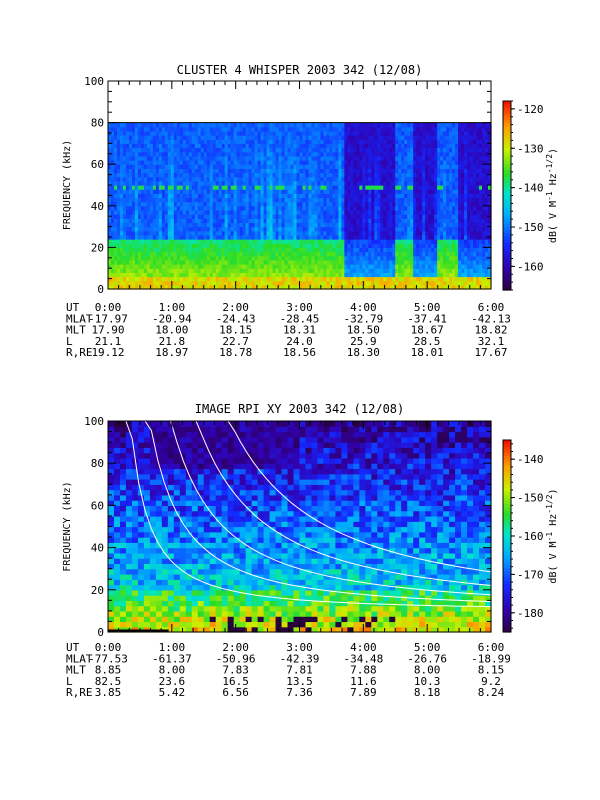  What do you see at coordinates (108, 681) in the screenshot?
I see `ephemeris-value-l: 82.5` at bounding box center [108, 681].